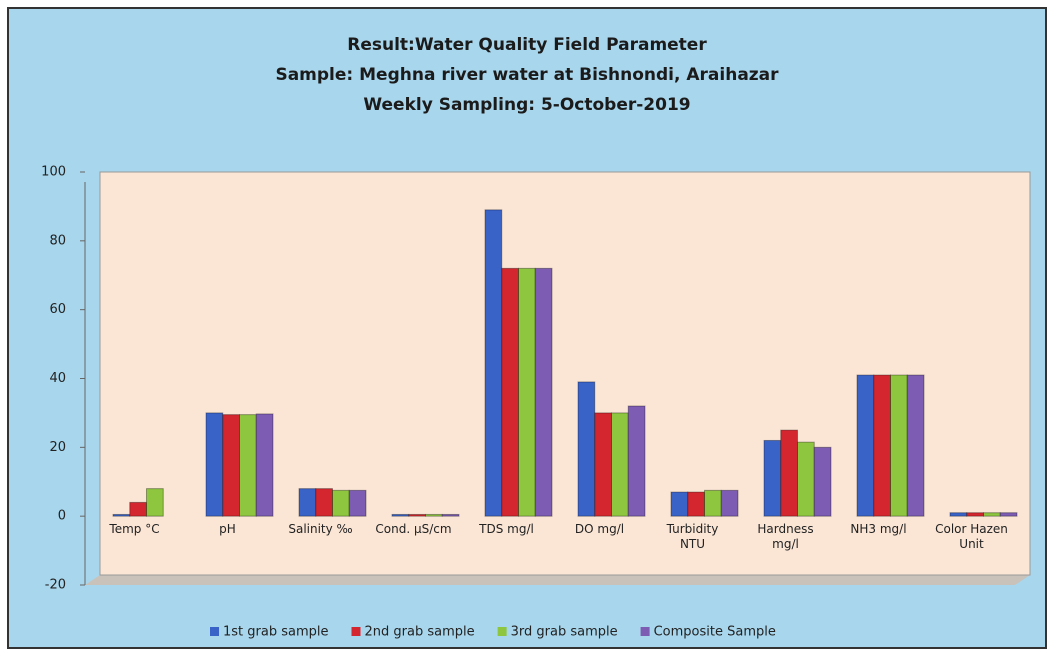 The width and height of the screenshot is (1054, 655). I want to click on y-tick-label: 0, so click(62, 516).